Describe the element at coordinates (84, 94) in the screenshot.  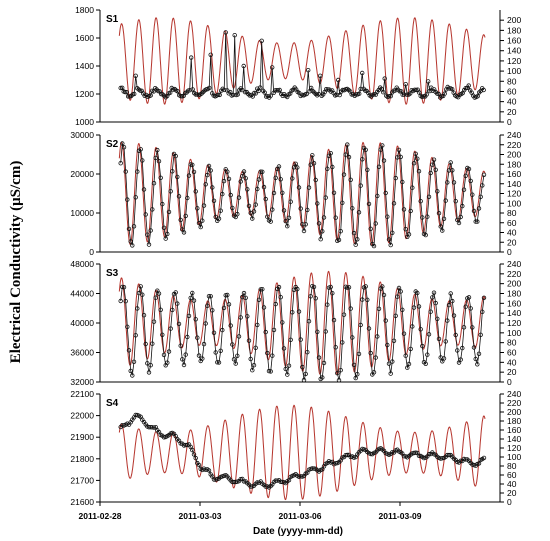
I see `y-tick-label: 1200` at that location.